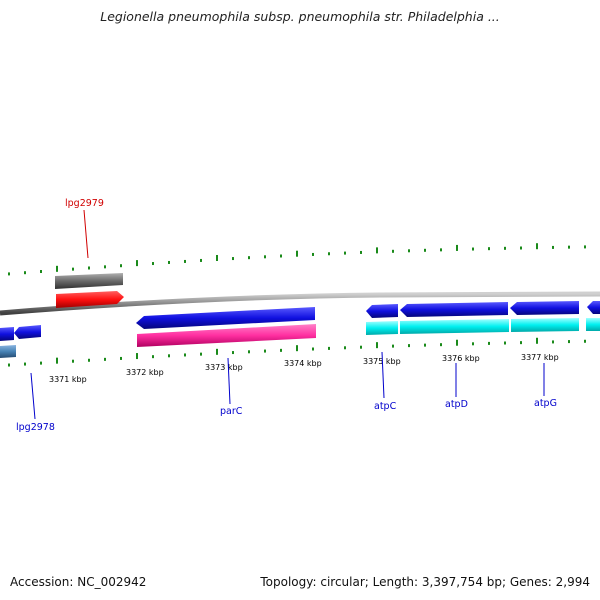  Describe the element at coordinates (593, 324) in the screenshot. I see `cds-feature-right-edge` at that location.